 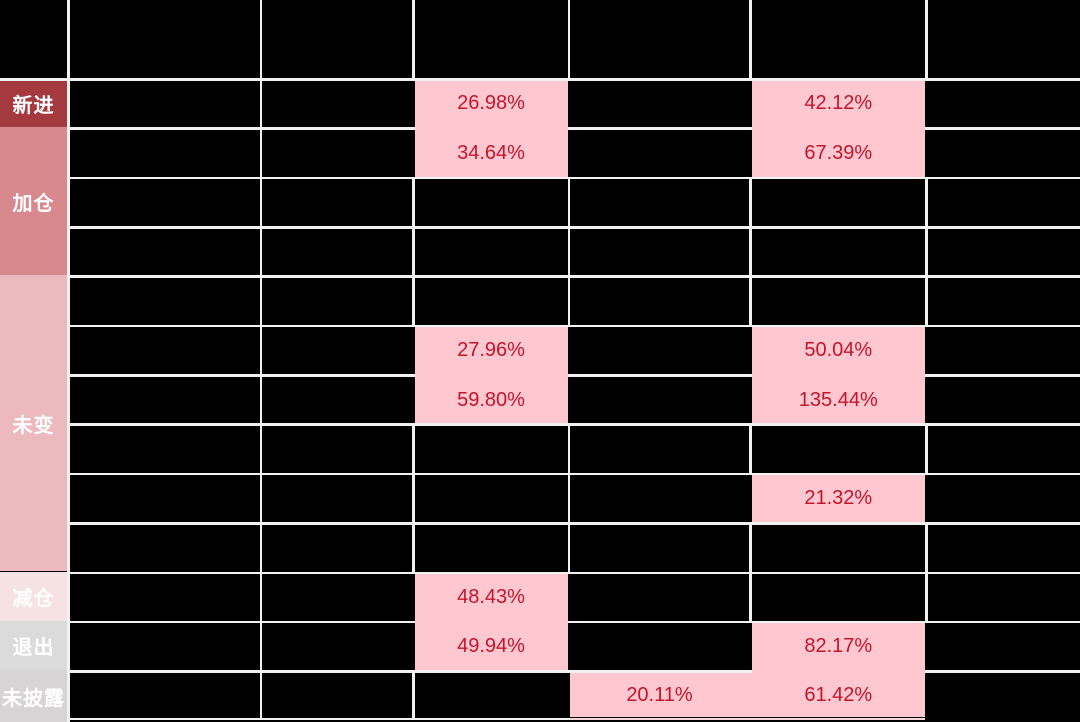 What do you see at coordinates (491, 622) in the screenshot?
I see `highlight-cell: 48.43% 49.94%` at bounding box center [491, 622].